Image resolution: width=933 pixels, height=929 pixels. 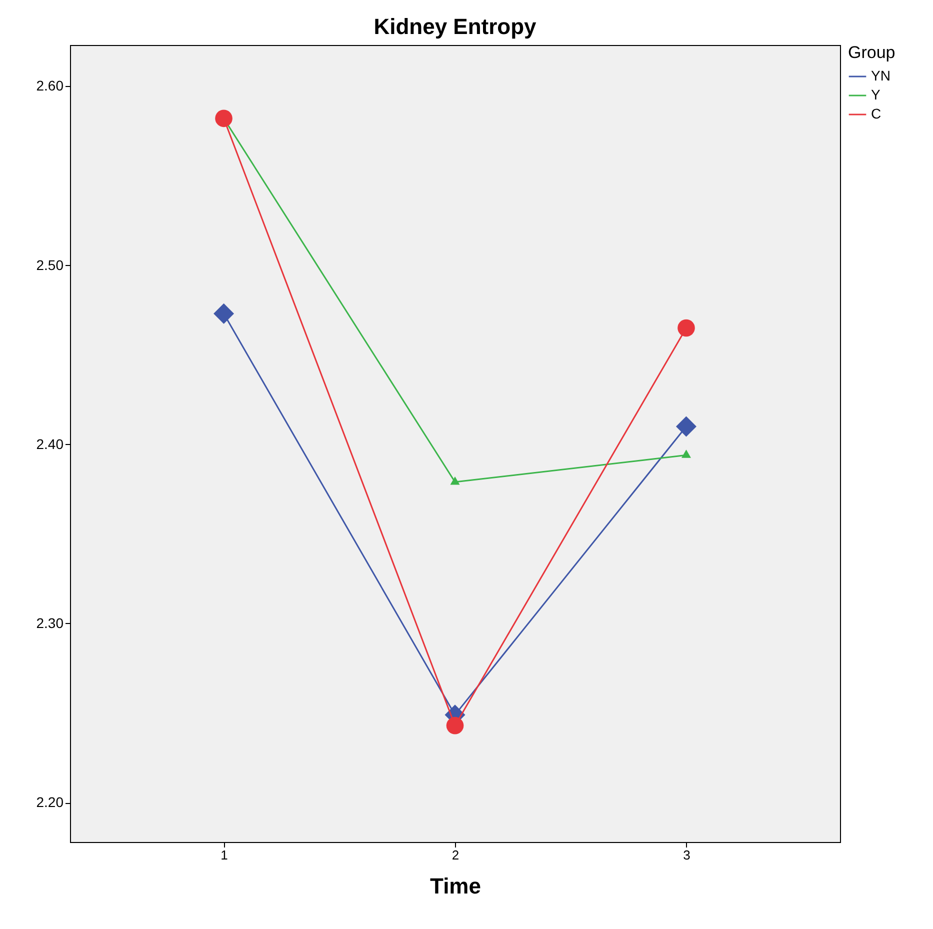 What do you see at coordinates (455, 886) in the screenshot?
I see `x-axis-title: Time` at bounding box center [455, 886].